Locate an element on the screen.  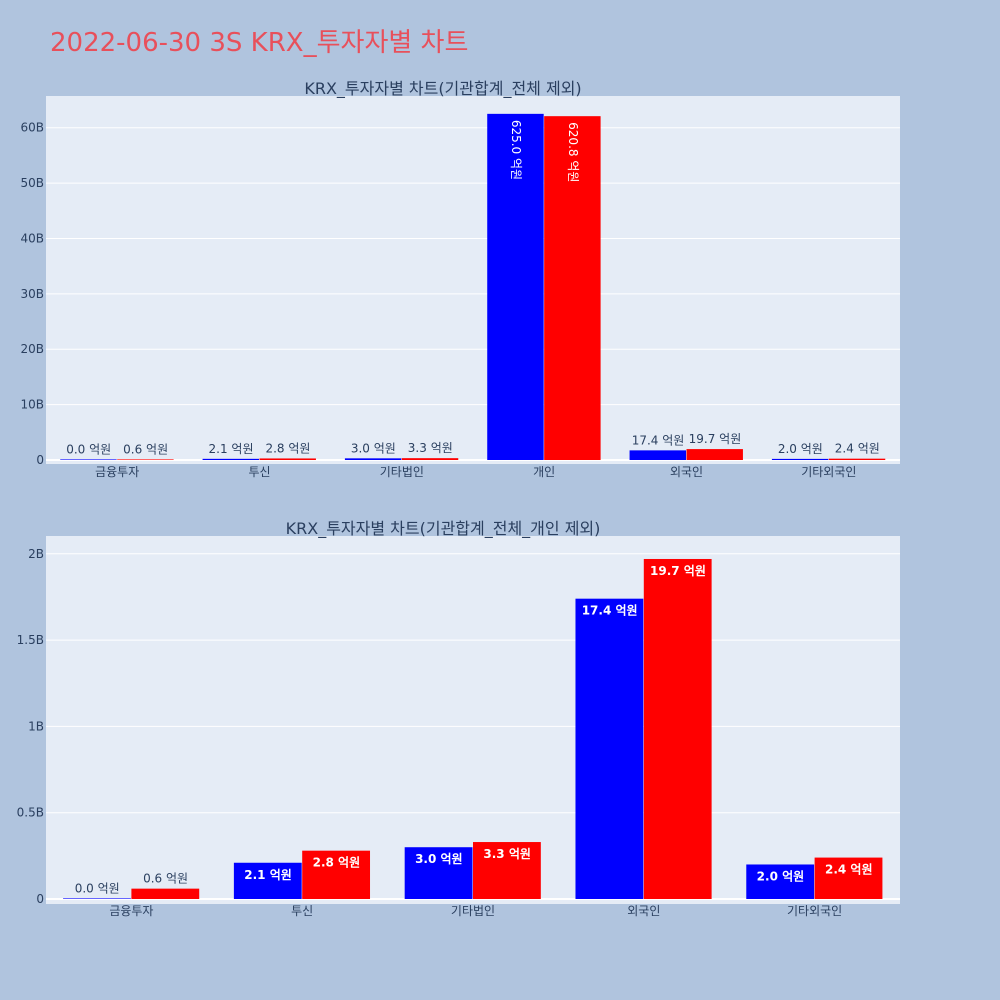
y-tick-label: 50B is located at coordinates (32, 183).